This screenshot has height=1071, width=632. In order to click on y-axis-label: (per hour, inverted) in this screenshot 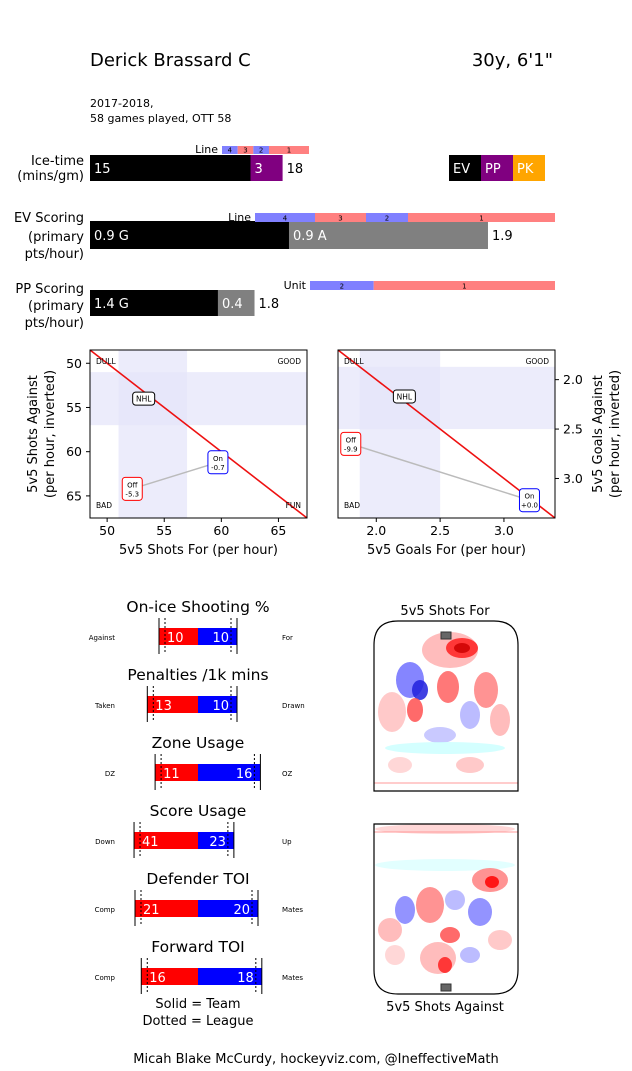, I will do `click(615, 434)`.